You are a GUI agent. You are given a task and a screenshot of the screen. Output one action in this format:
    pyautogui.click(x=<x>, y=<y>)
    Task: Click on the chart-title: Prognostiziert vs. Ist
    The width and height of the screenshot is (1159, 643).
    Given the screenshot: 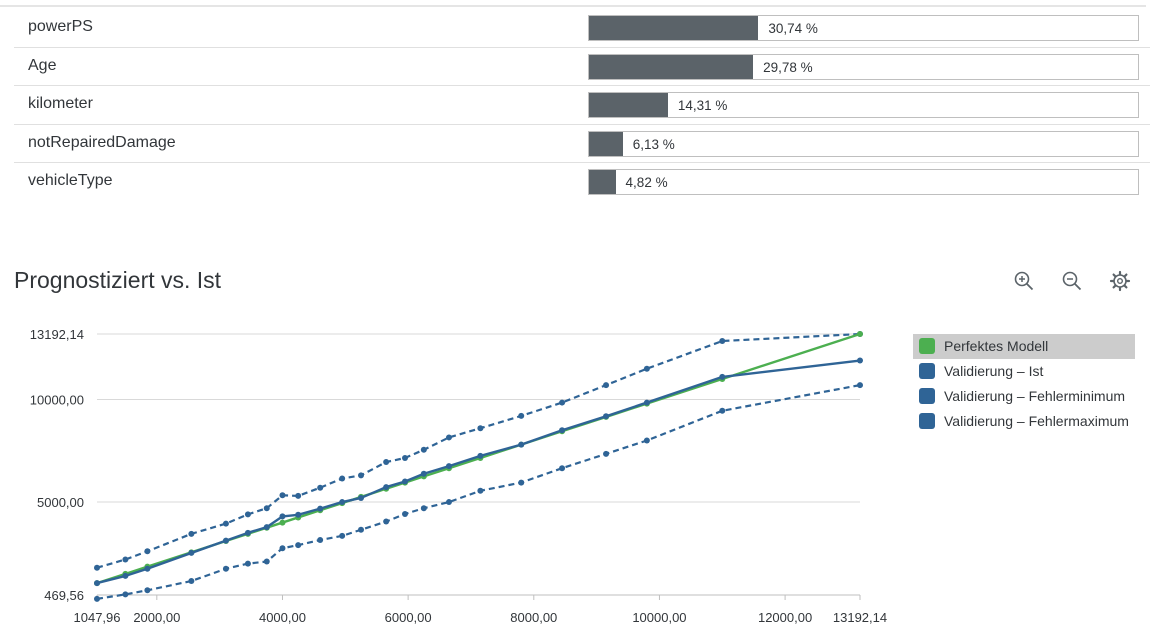 What is the action you would take?
    pyautogui.click(x=118, y=280)
    